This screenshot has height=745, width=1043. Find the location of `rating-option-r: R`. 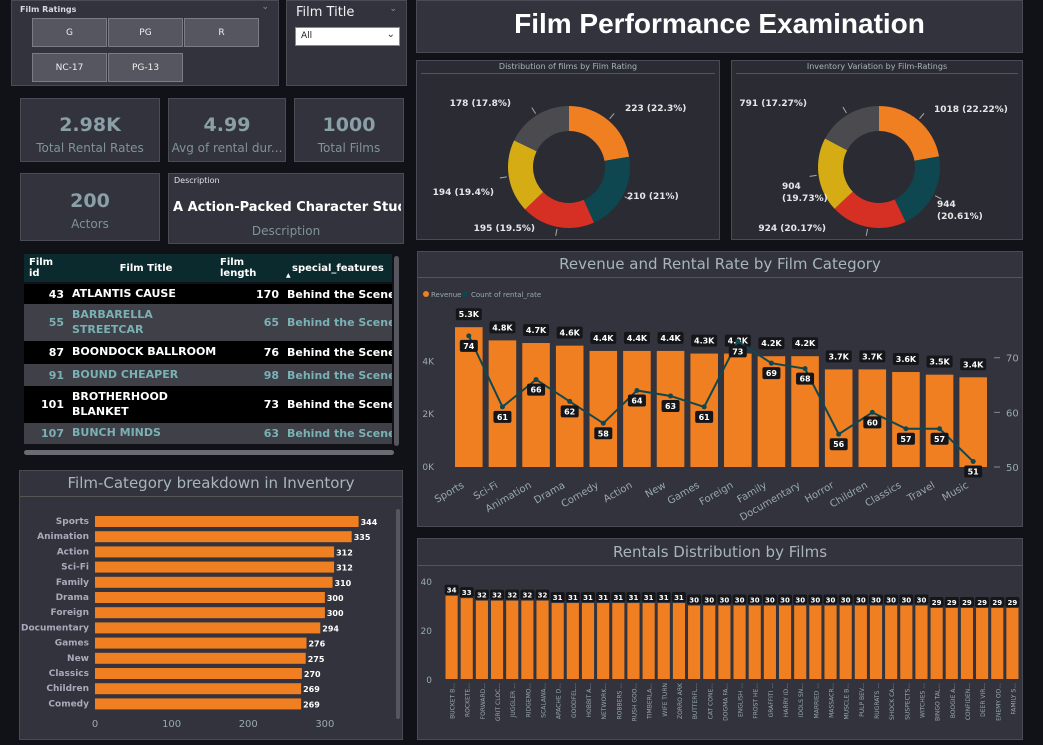

rating-option-r: R is located at coordinates (221, 32).